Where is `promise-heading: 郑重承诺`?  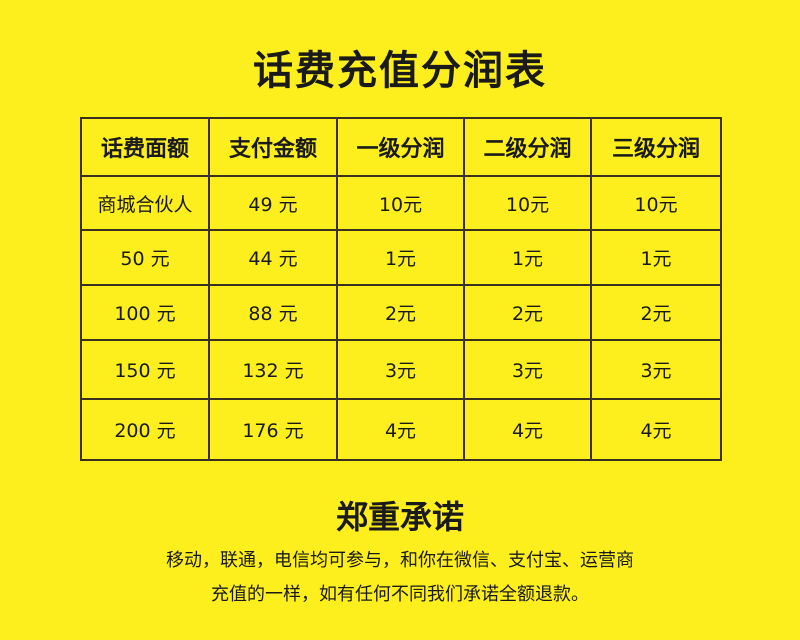
promise-heading: 郑重承诺 is located at coordinates (399, 517).